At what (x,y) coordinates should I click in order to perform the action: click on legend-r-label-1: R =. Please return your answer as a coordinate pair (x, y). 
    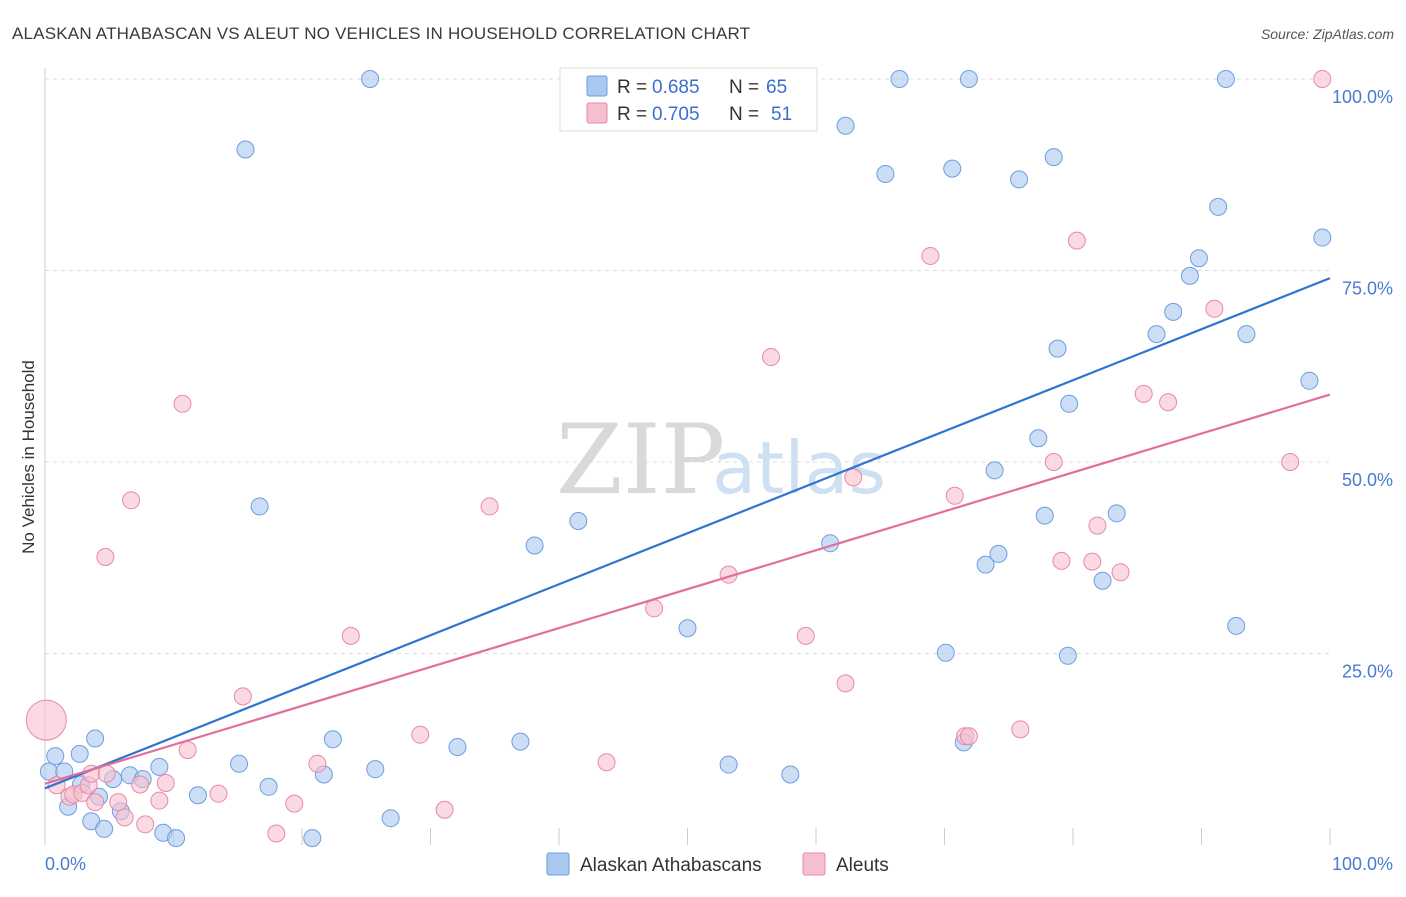
    Looking at the image, I should click on (632, 87).